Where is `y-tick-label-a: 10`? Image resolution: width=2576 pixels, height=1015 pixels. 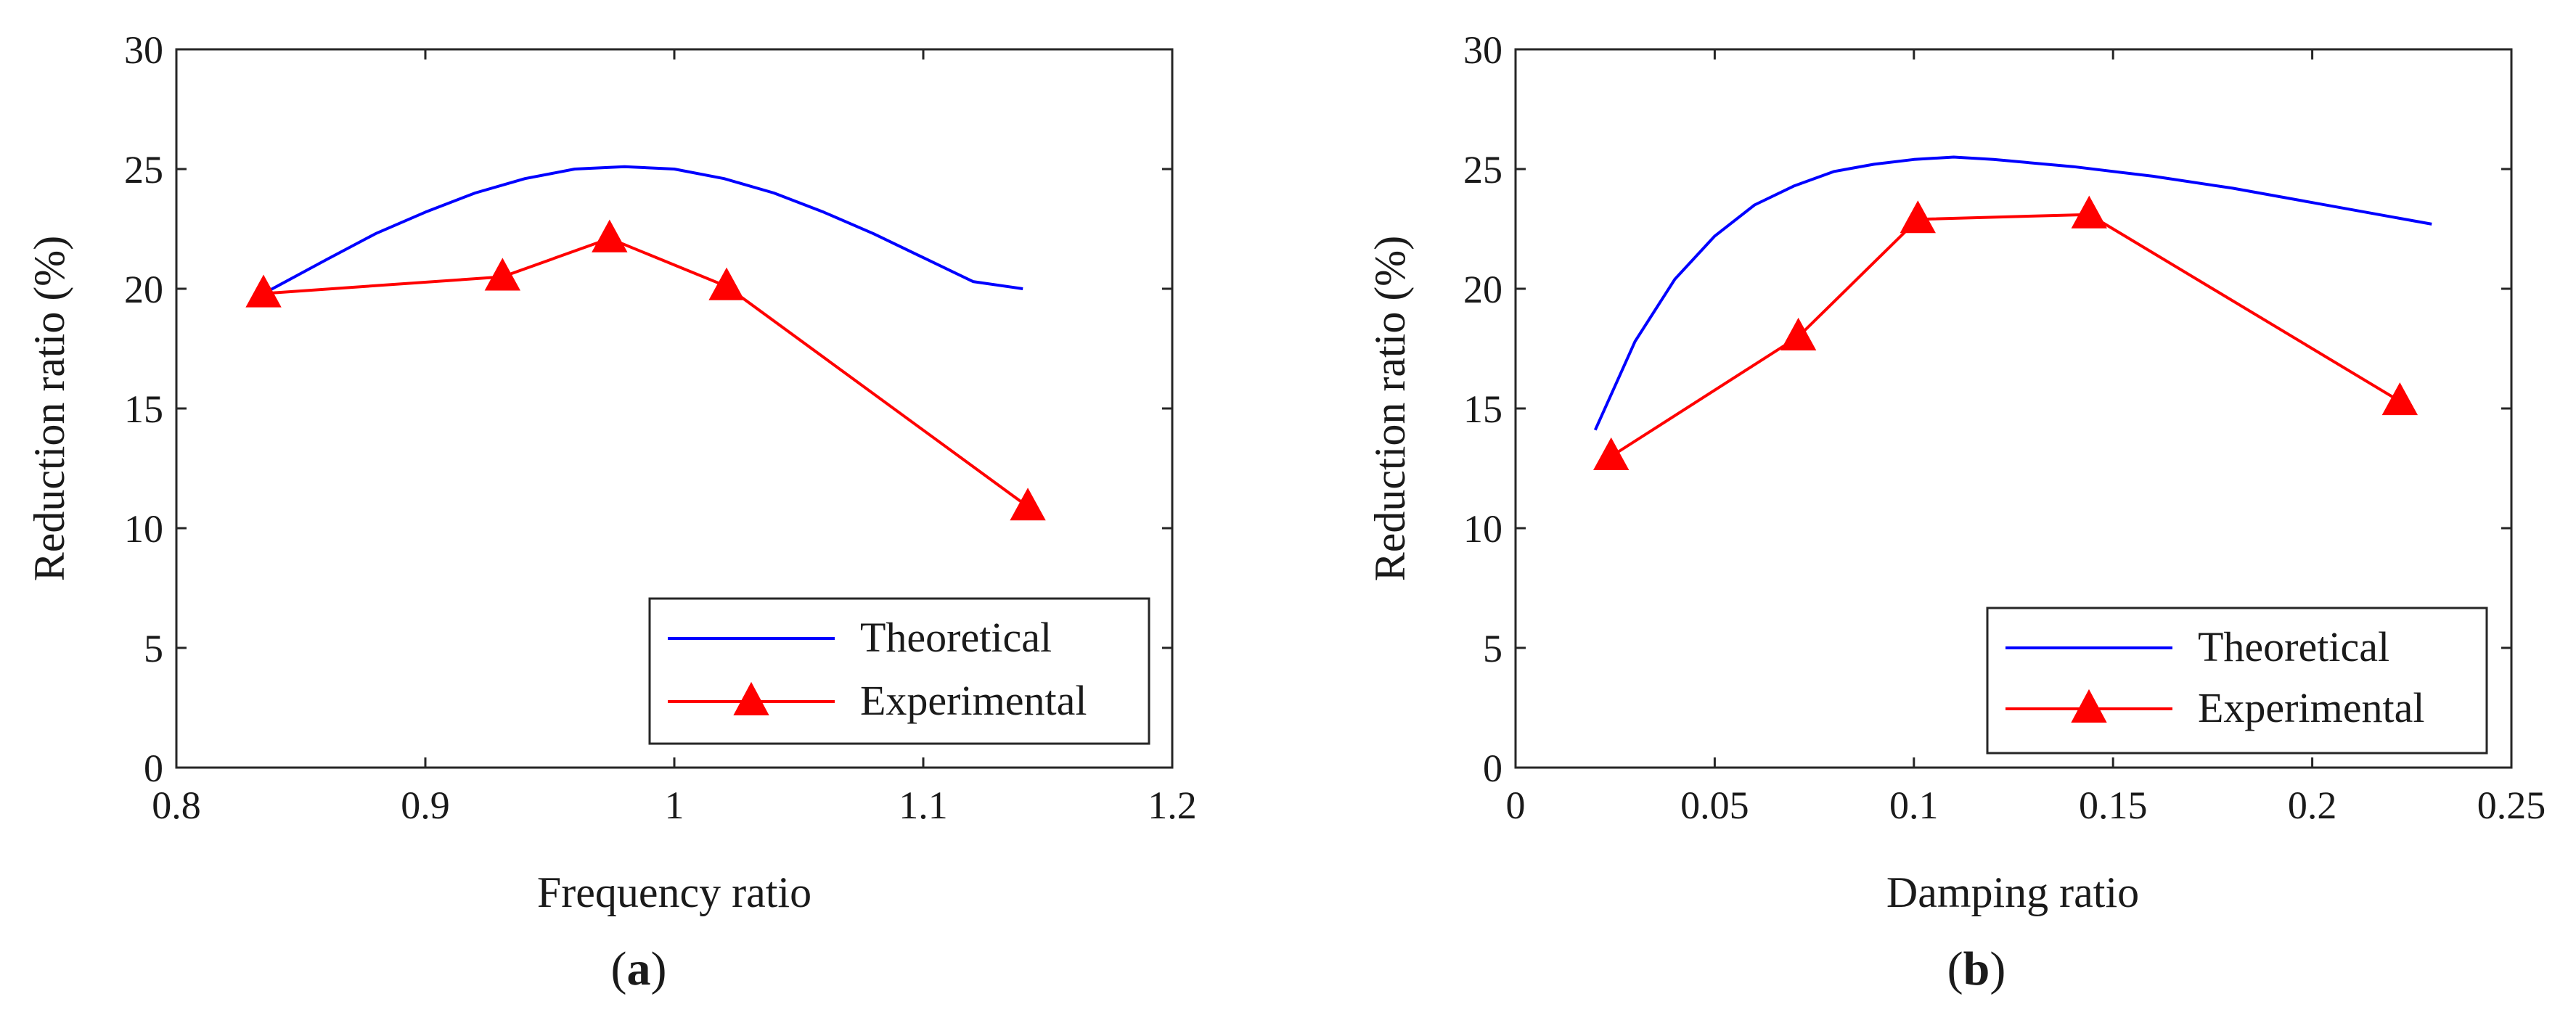
y-tick-label-a: 10 is located at coordinates (144, 529).